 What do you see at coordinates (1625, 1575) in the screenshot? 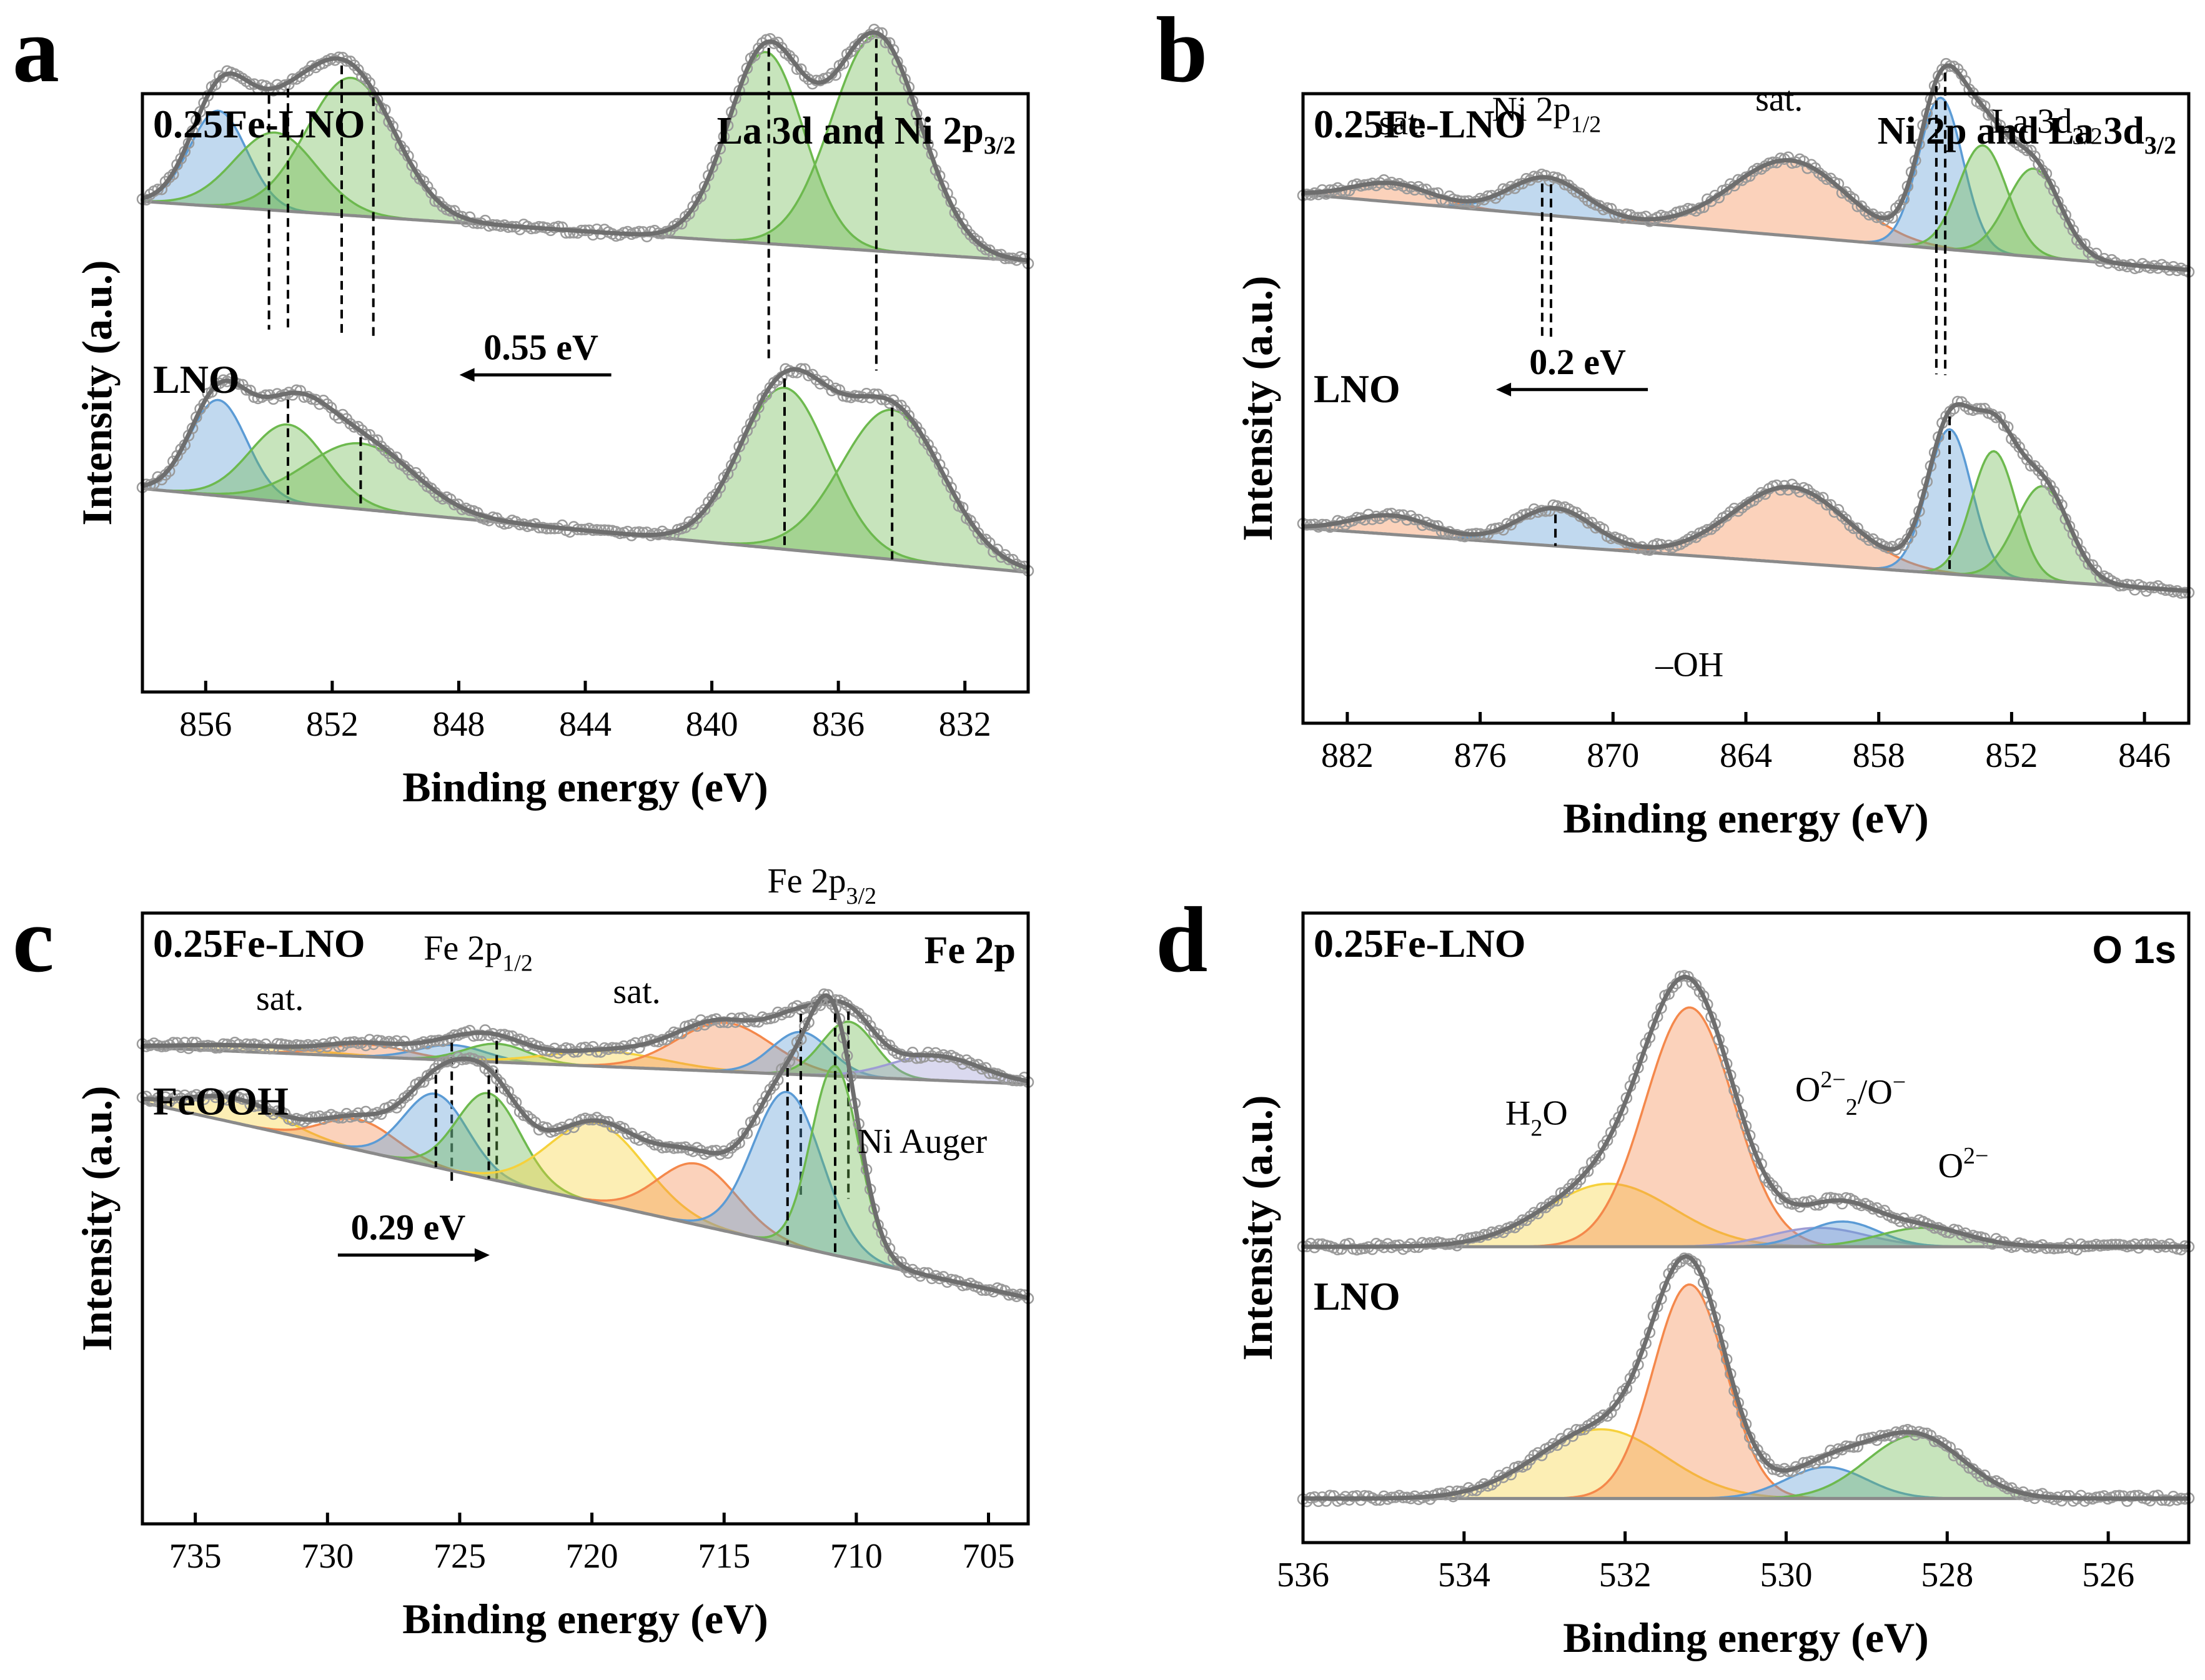
I see `x-tick-label: 532` at bounding box center [1625, 1575].